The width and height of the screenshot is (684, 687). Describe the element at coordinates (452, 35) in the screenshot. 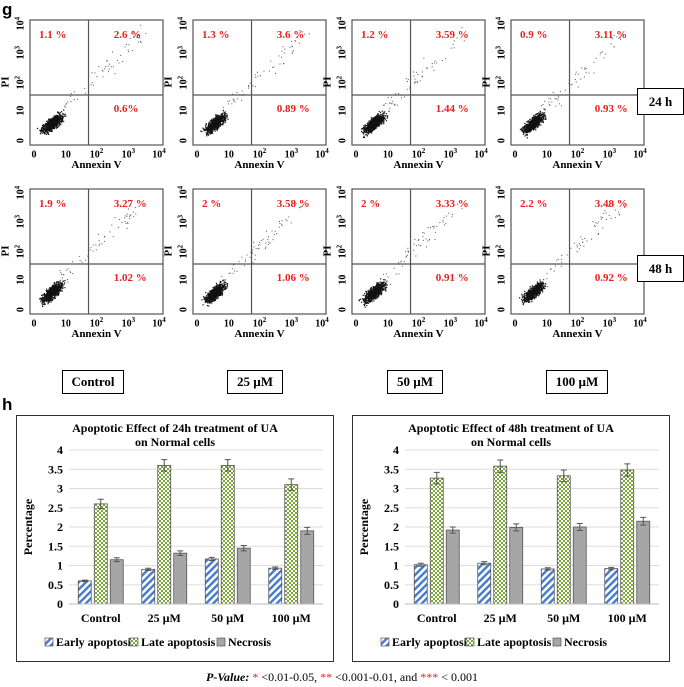

I see `pct-late-apoptotic: 3.59 %` at that location.